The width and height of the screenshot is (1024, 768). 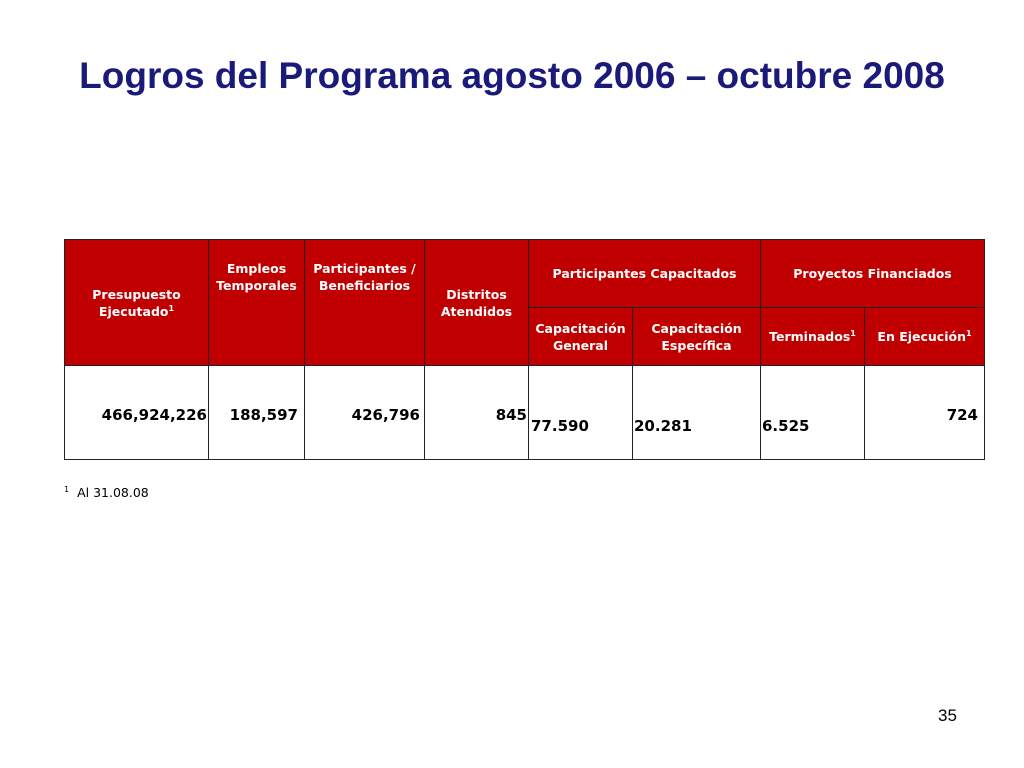 I want to click on cell-en-ejecucion: 724, so click(x=924, y=412).